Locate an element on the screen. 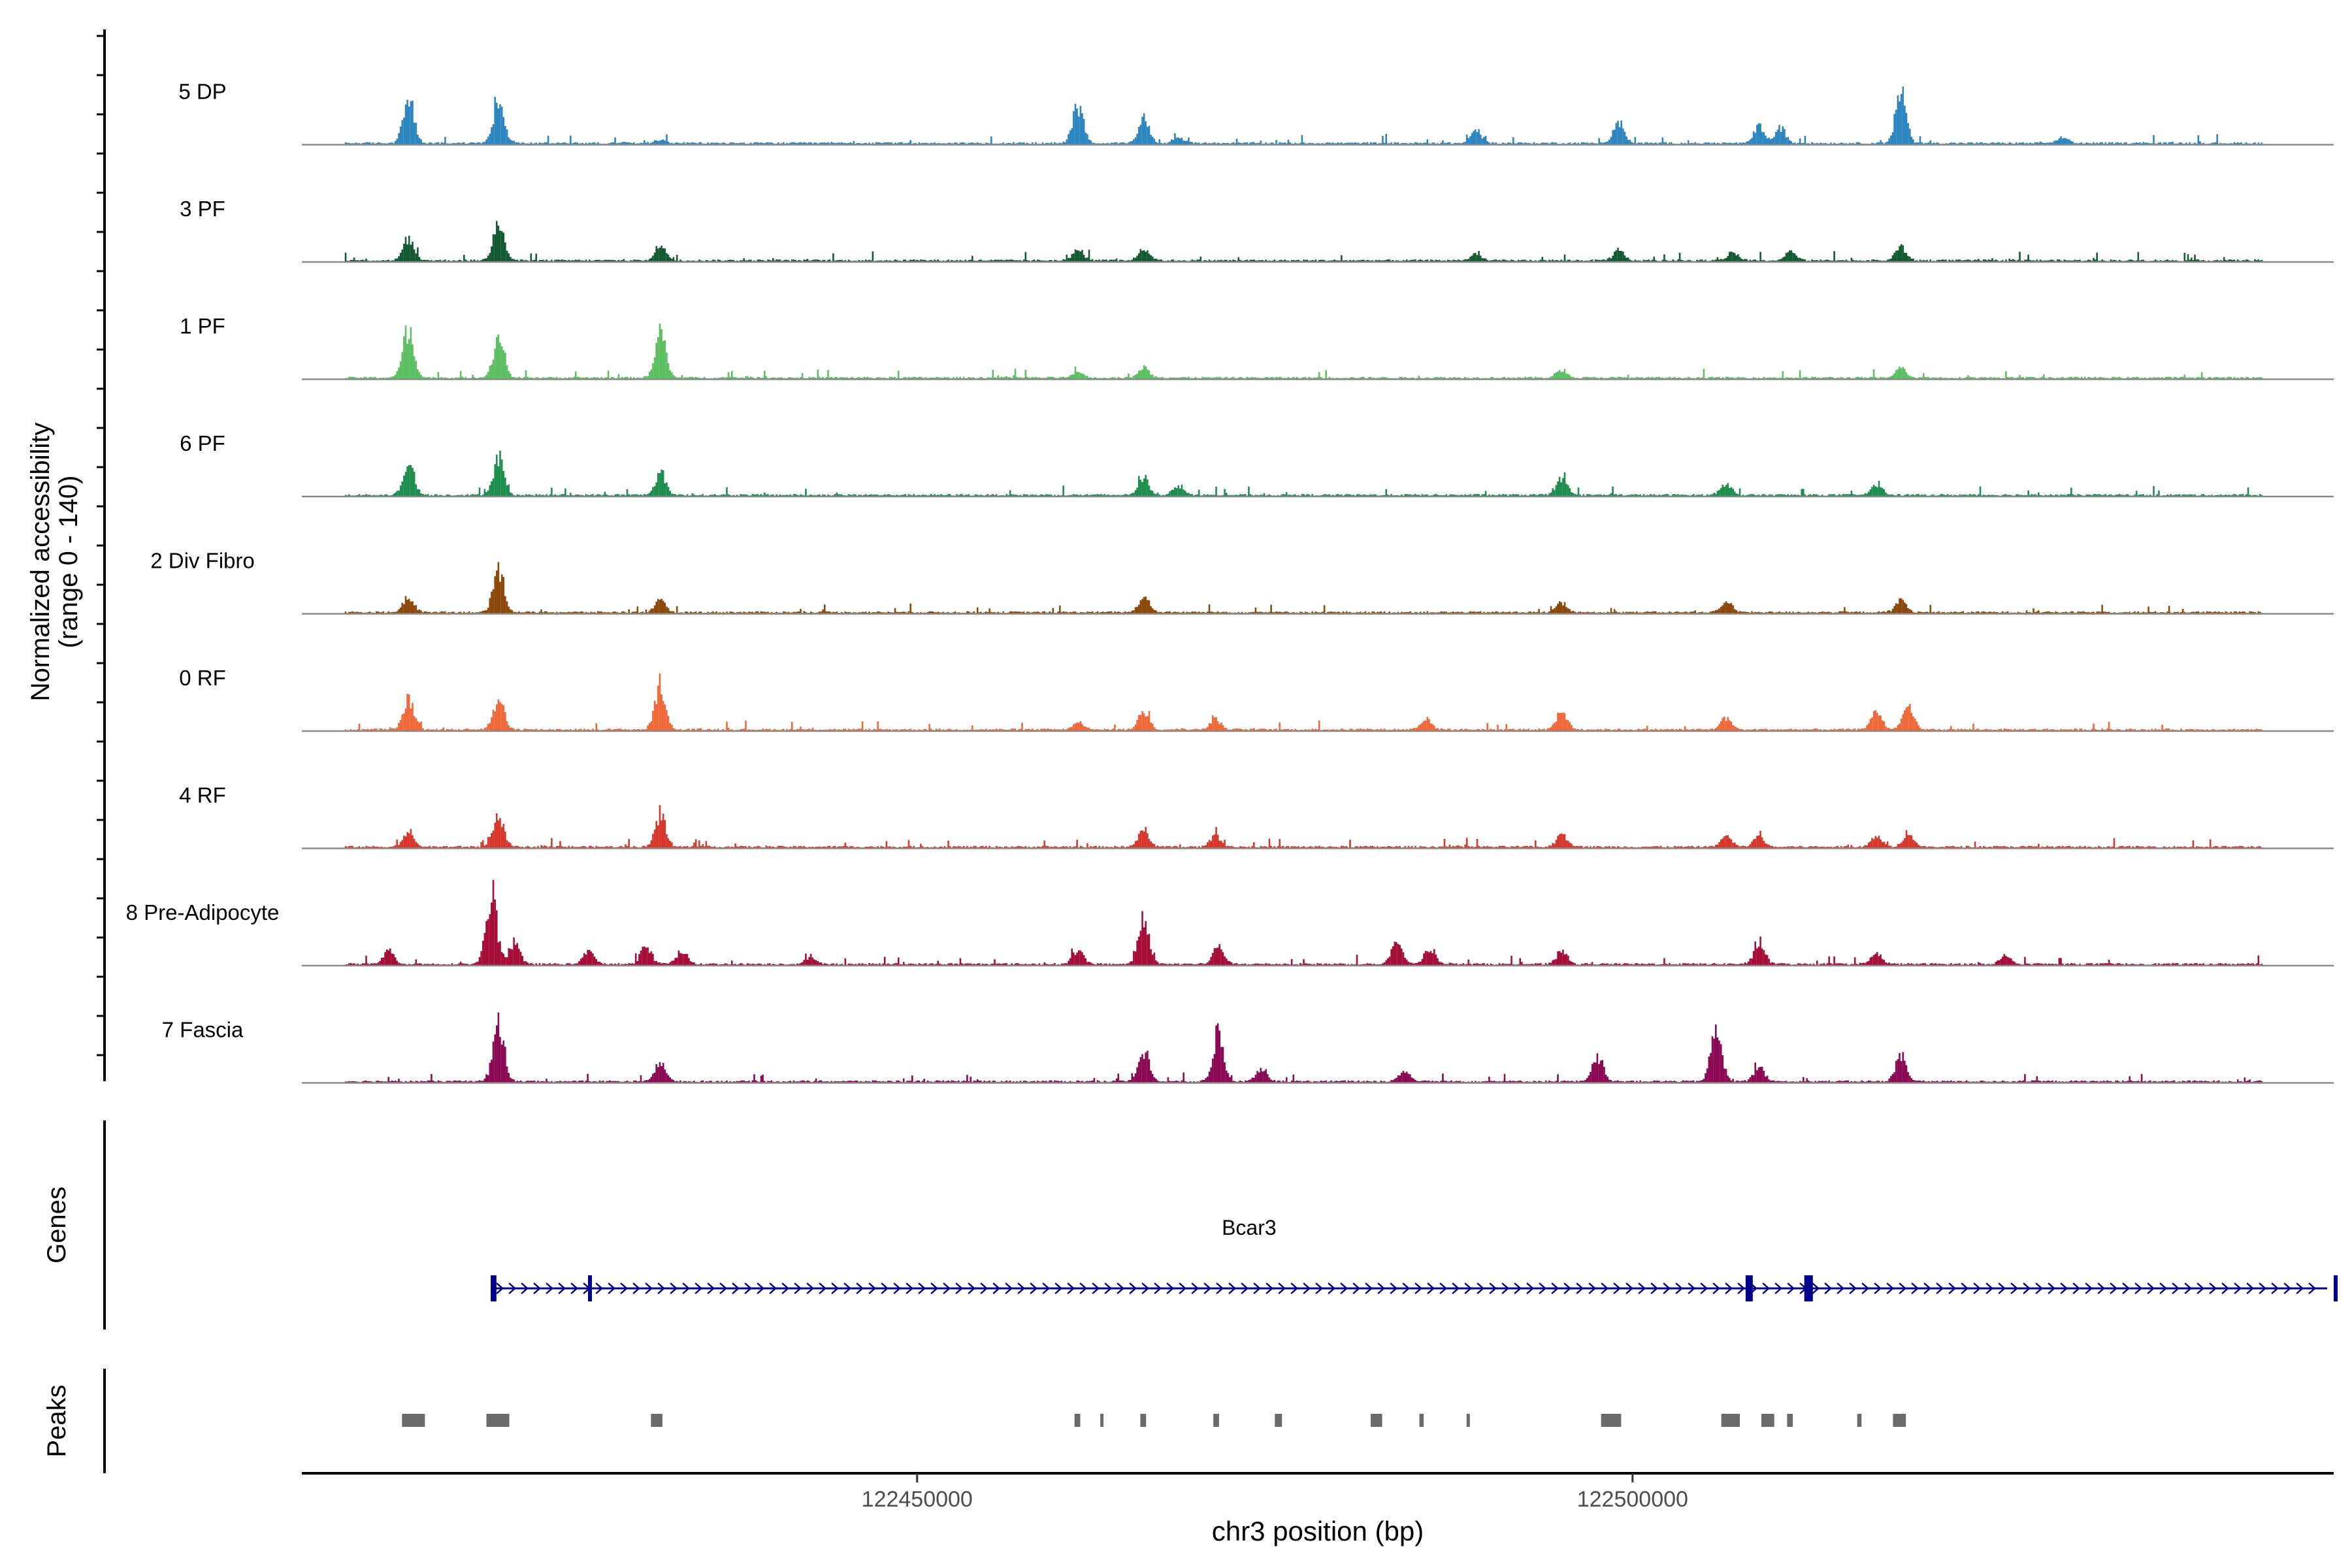  track-label: 3 PF is located at coordinates (202, 209).